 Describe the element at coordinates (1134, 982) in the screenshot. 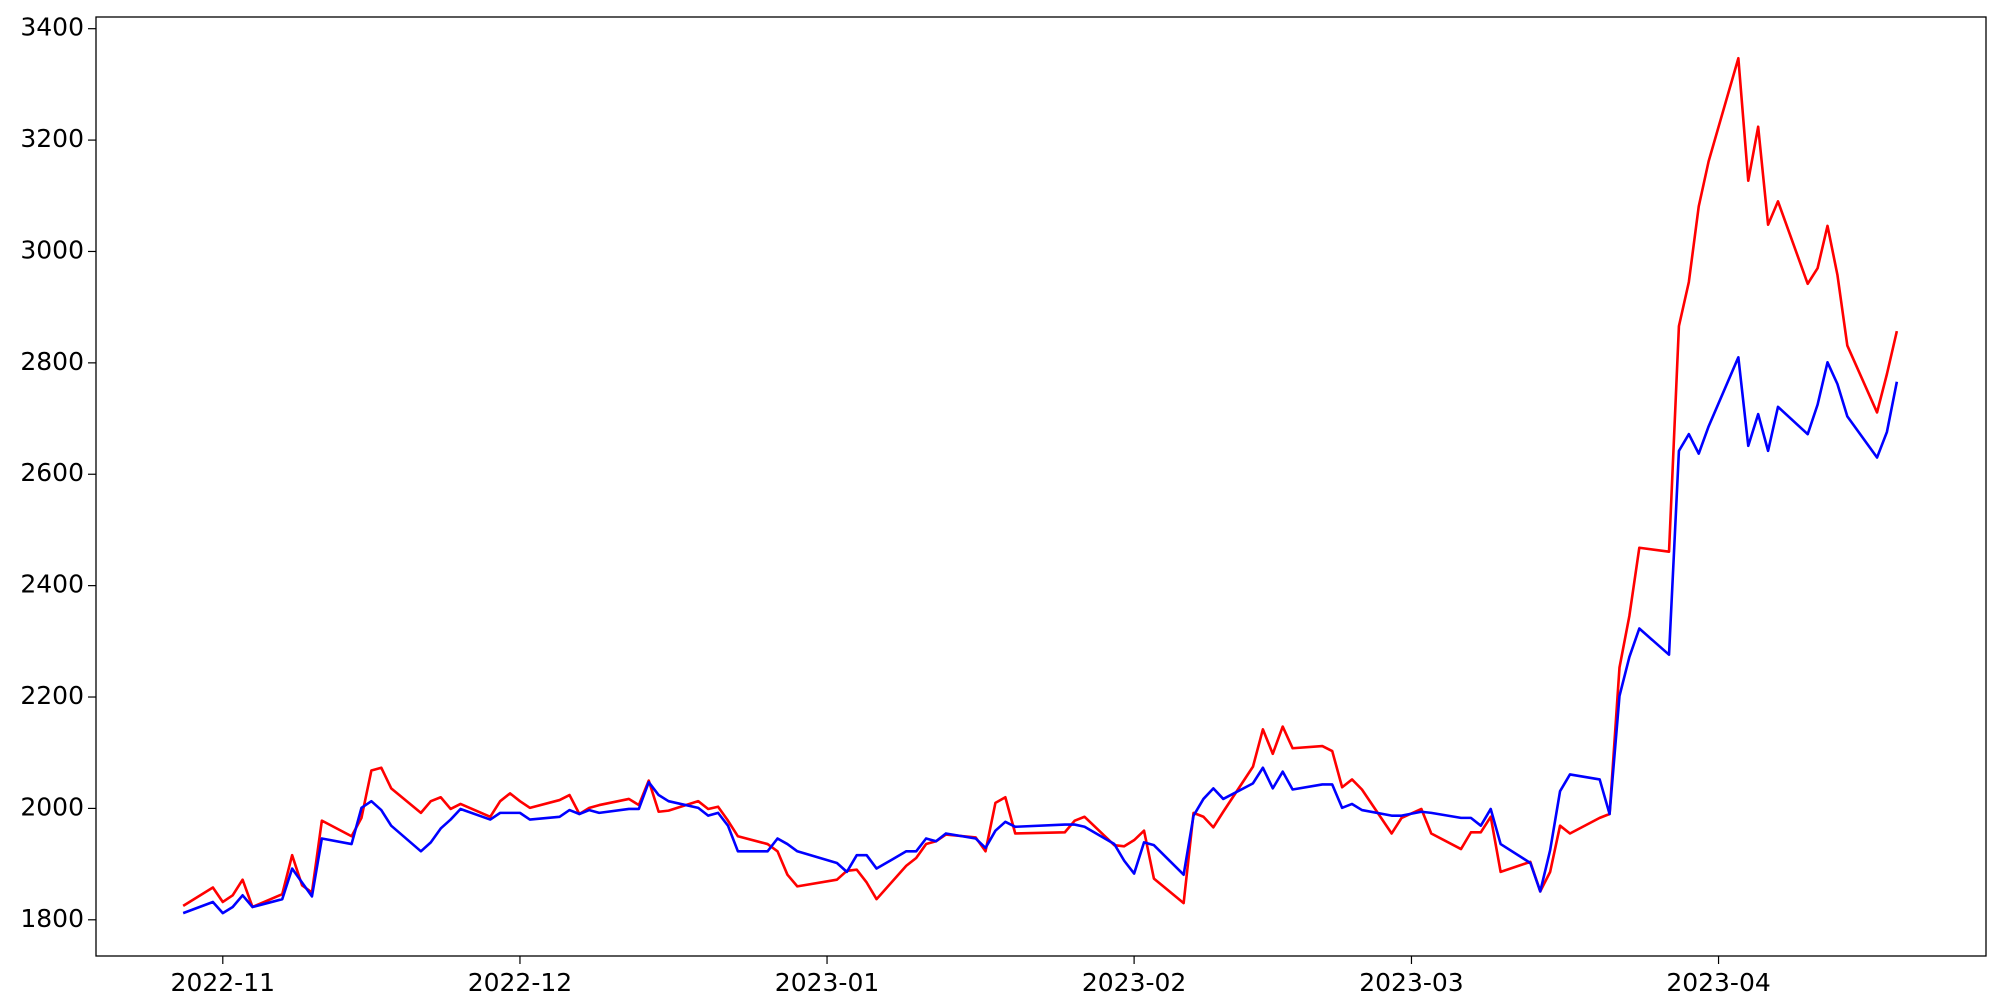

I see `x-tick-label: 2023-02` at that location.